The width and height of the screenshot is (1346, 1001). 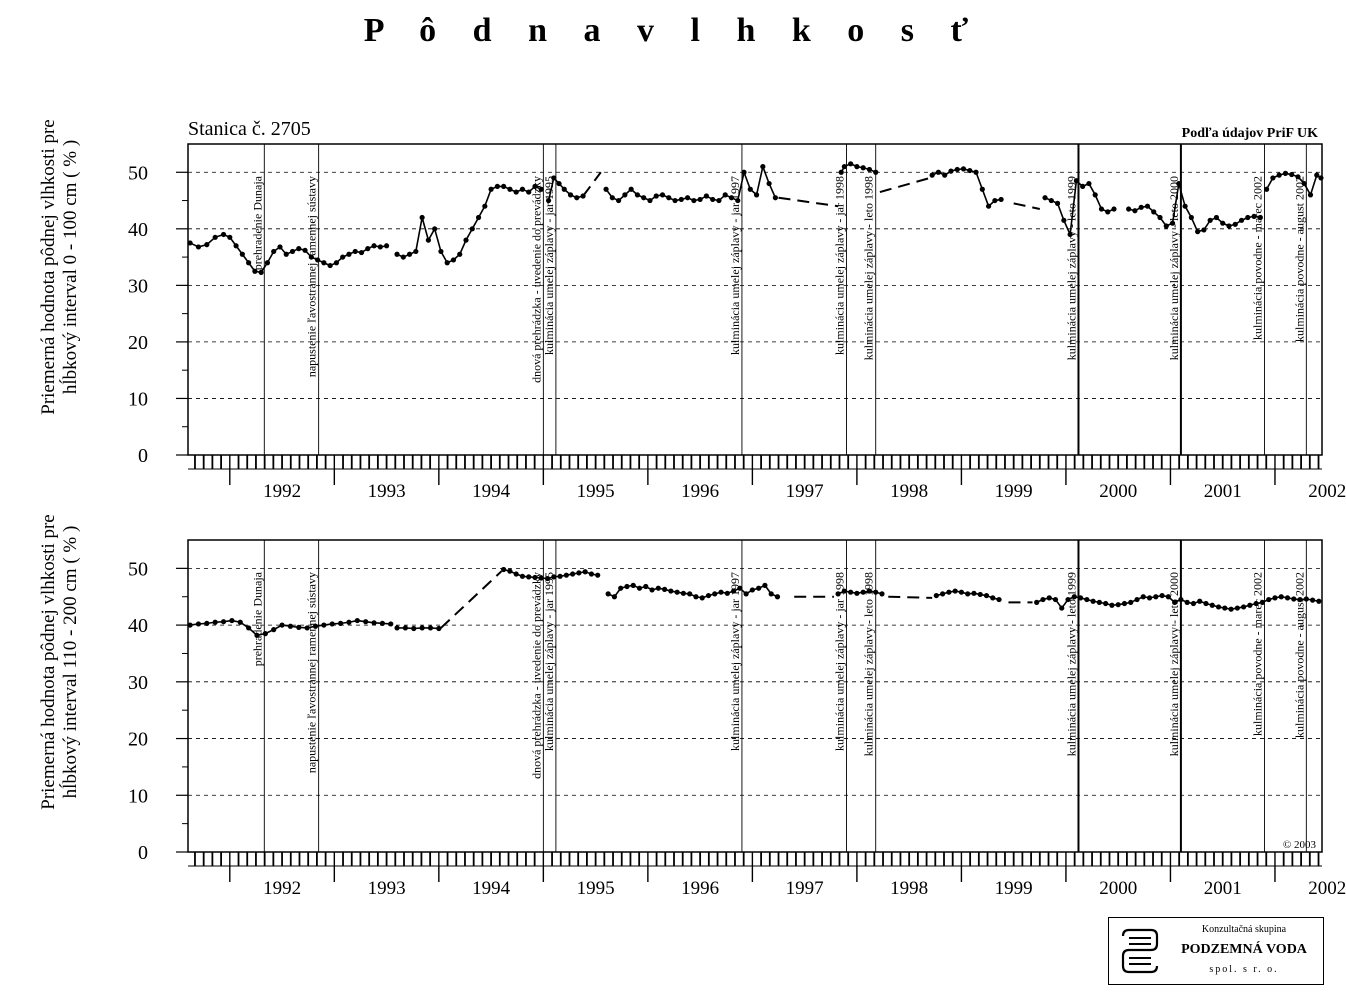 What do you see at coordinates (282, 888) in the screenshot?
I see `x-year-label: 1992` at bounding box center [282, 888].